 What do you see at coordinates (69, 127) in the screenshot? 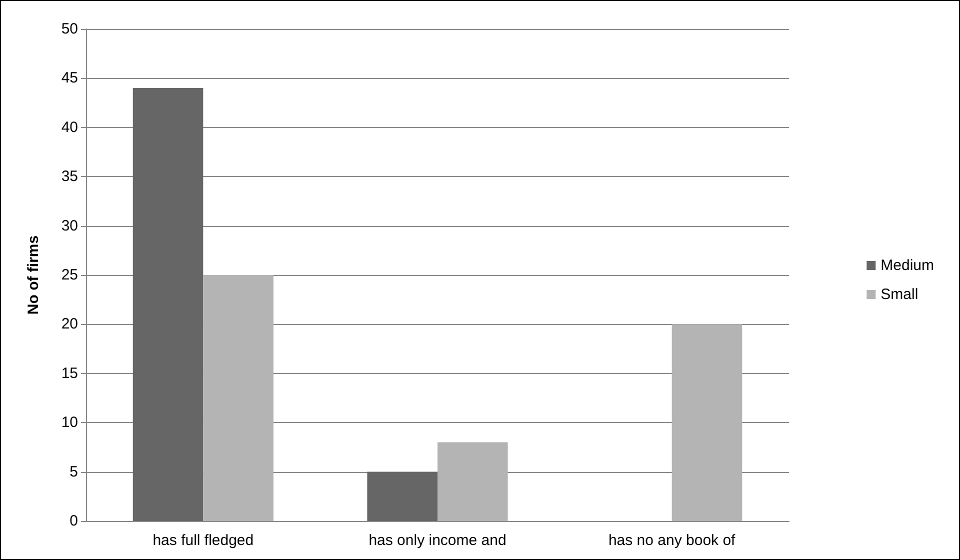
I see `y-tick-label: 40` at bounding box center [69, 127].